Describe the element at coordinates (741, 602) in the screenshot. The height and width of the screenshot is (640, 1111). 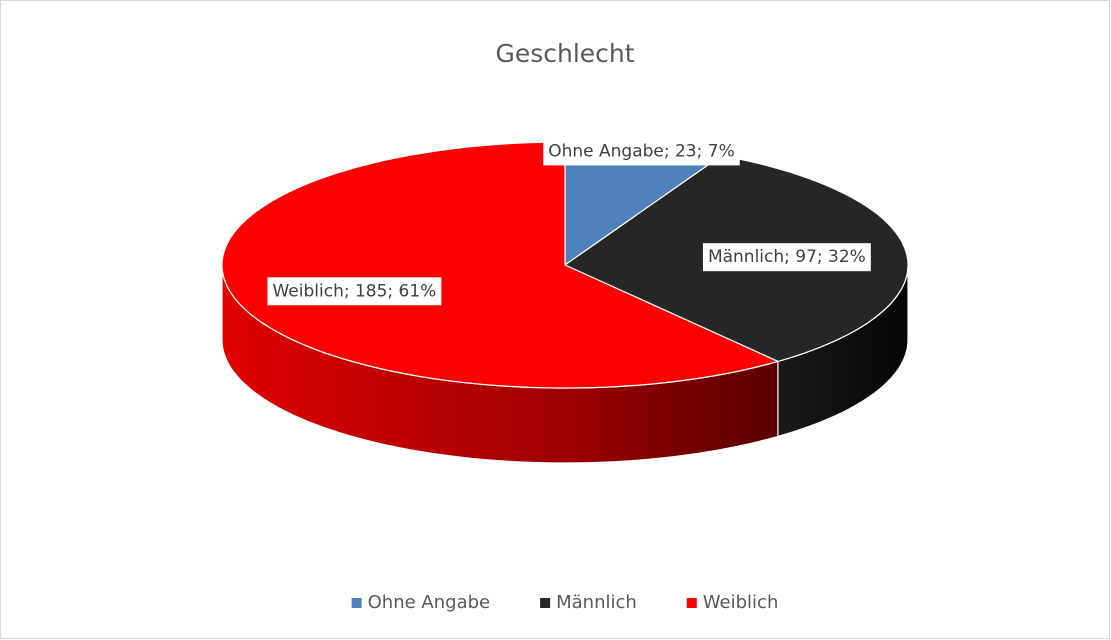
I see `legend-label: Weiblich` at that location.